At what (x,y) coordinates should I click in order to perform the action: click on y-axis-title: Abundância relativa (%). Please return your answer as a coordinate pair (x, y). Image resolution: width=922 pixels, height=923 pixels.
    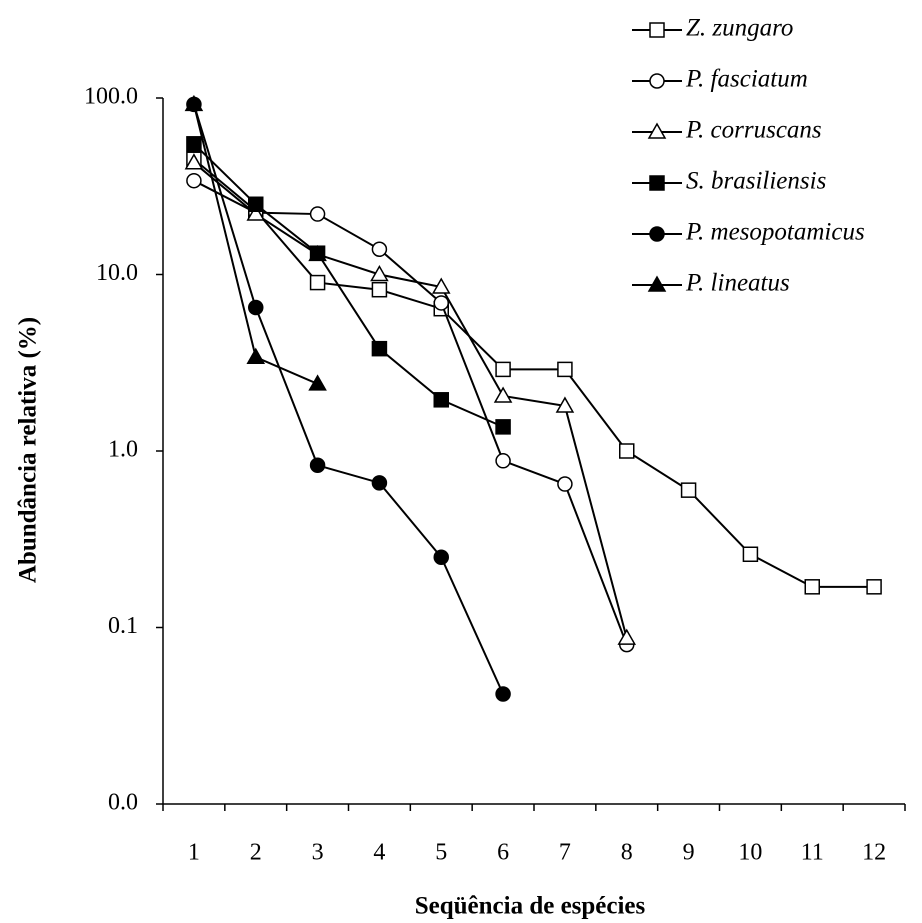
    Looking at the image, I should click on (28, 450).